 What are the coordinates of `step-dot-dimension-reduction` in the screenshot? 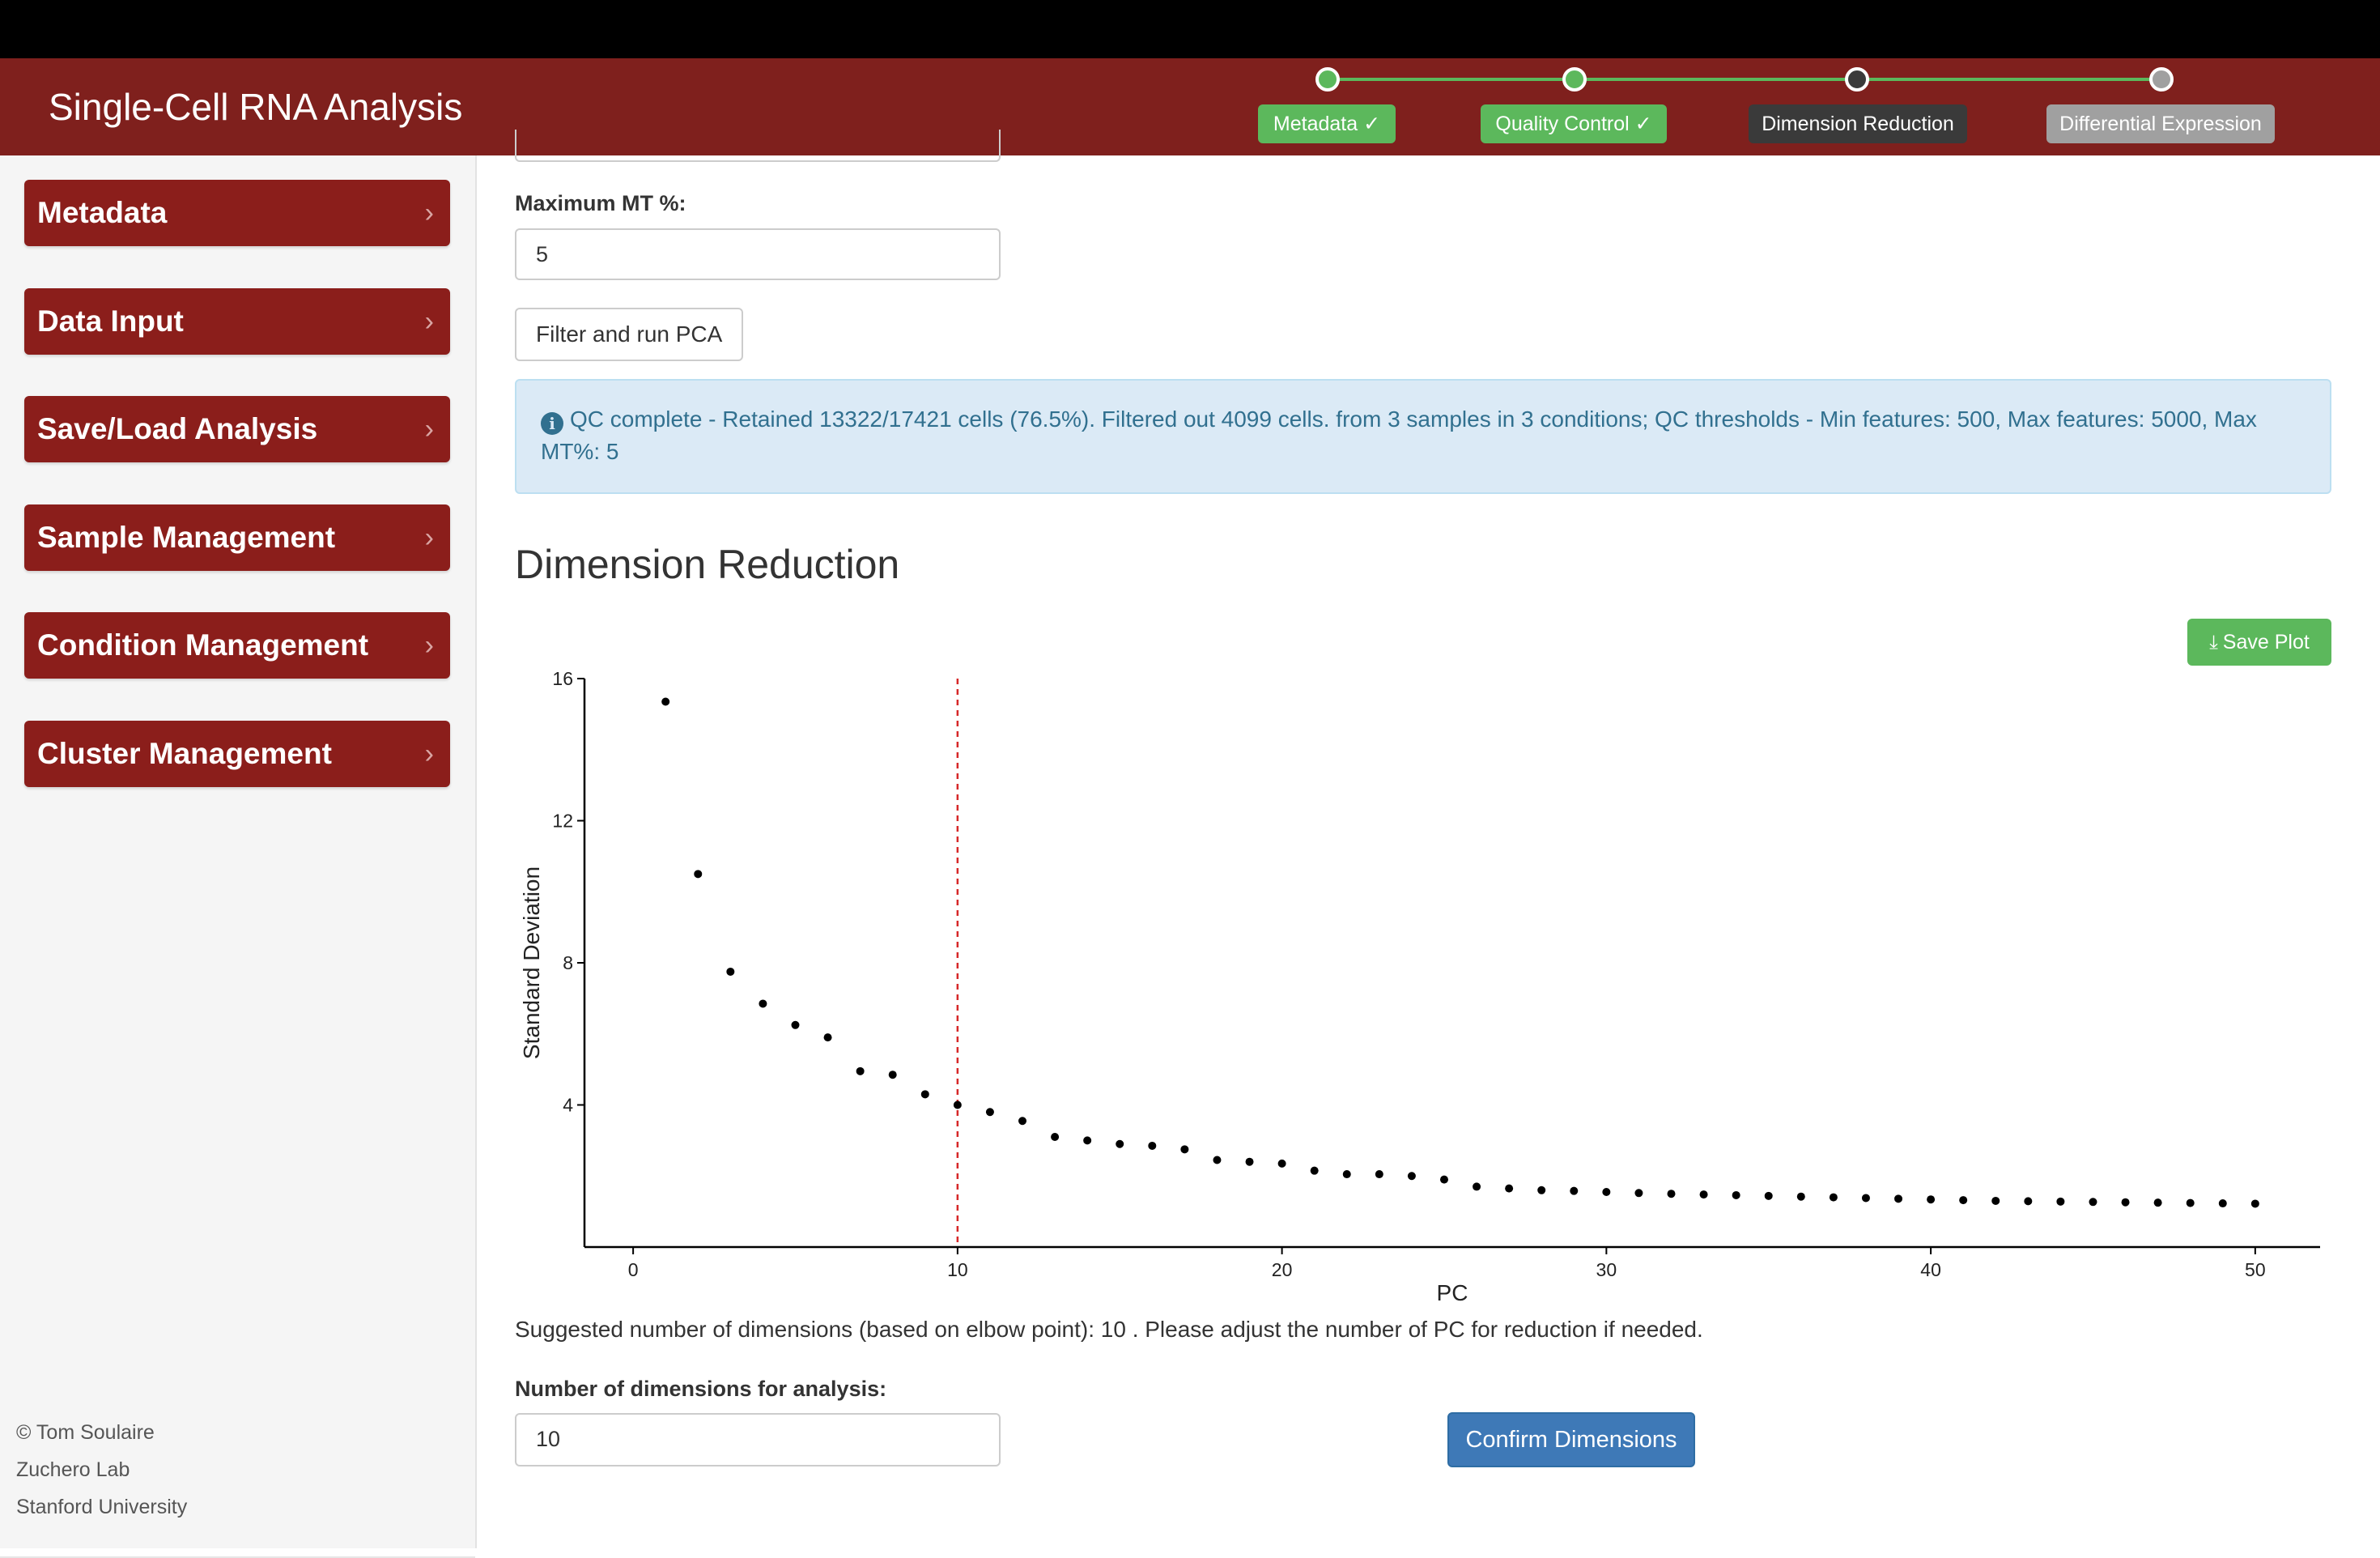 It's located at (1857, 79).